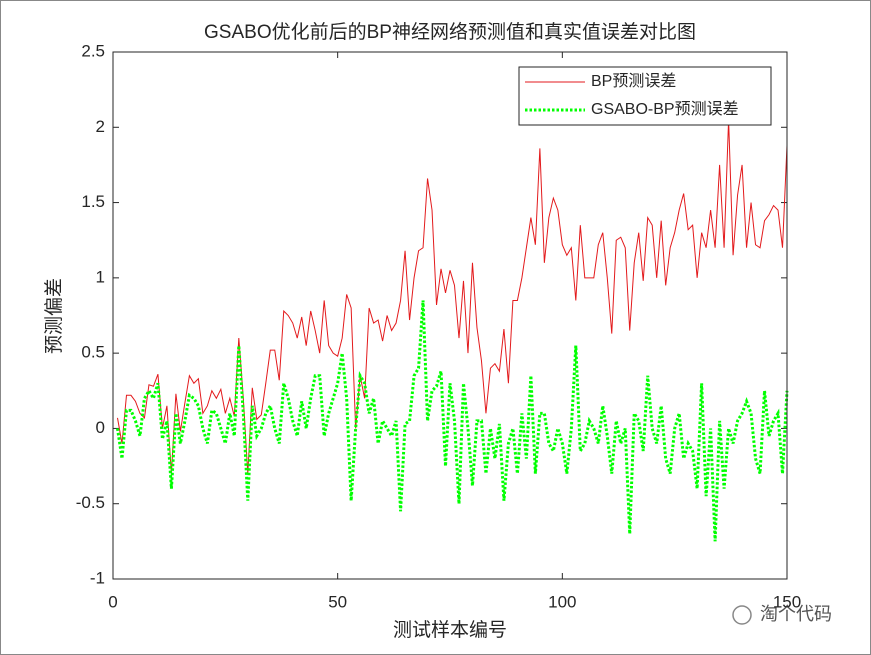 The width and height of the screenshot is (871, 655). I want to click on legend-box, so click(645, 96).